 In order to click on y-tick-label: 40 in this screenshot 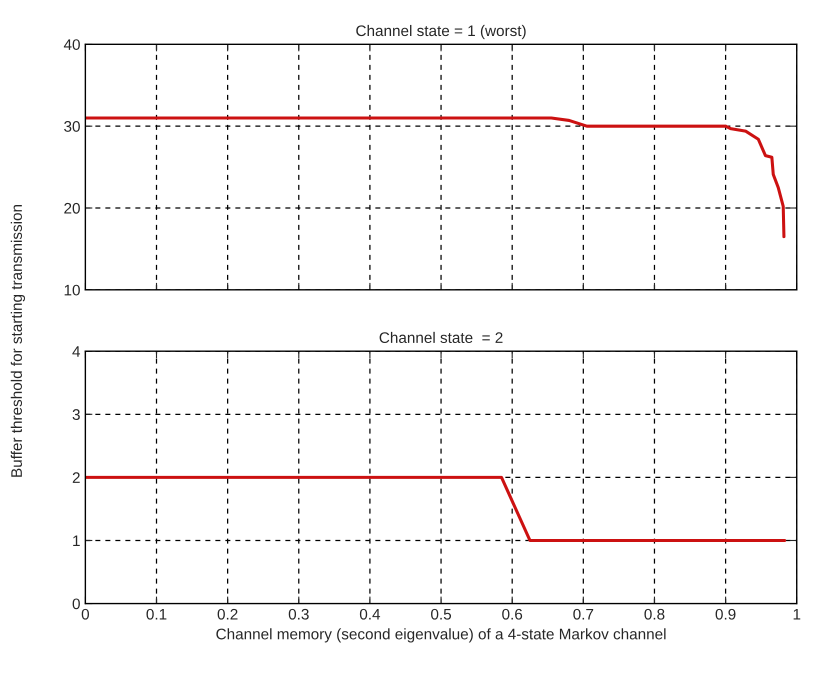, I will do `click(72, 44)`.